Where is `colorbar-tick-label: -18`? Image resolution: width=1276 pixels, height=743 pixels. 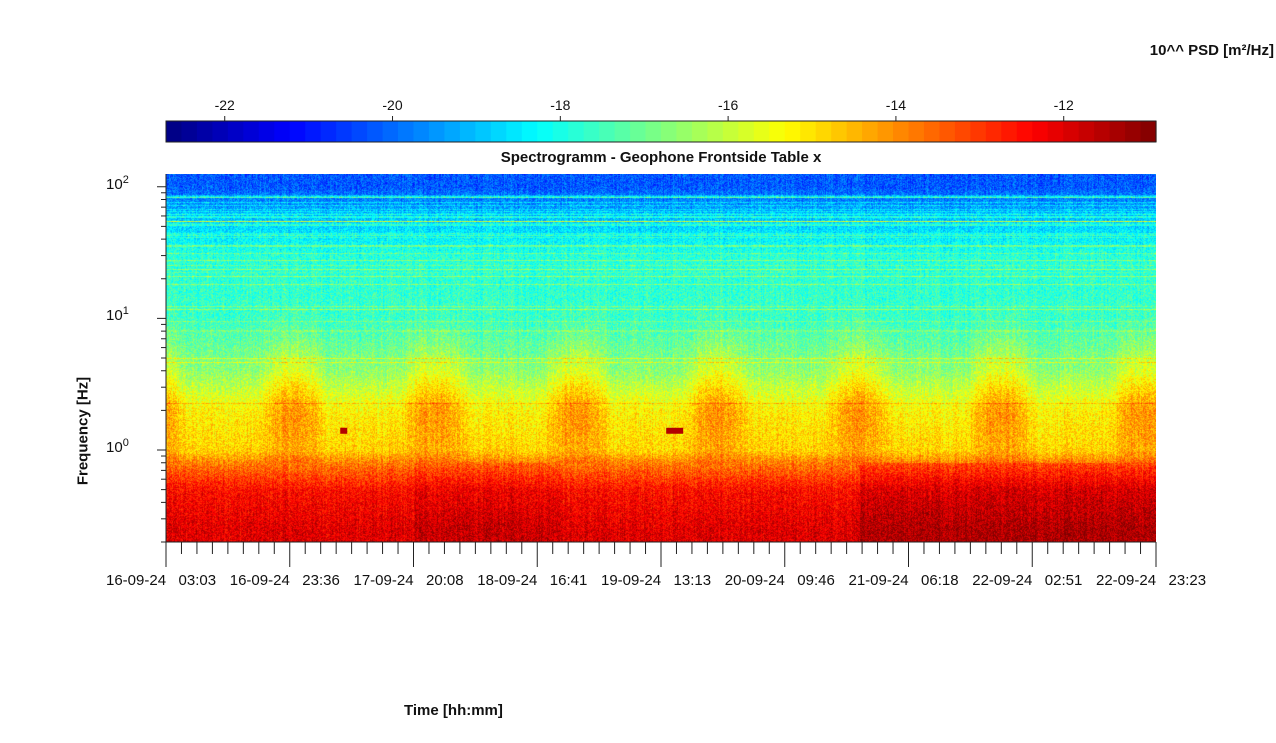
colorbar-tick-label: -18 is located at coordinates (560, 105).